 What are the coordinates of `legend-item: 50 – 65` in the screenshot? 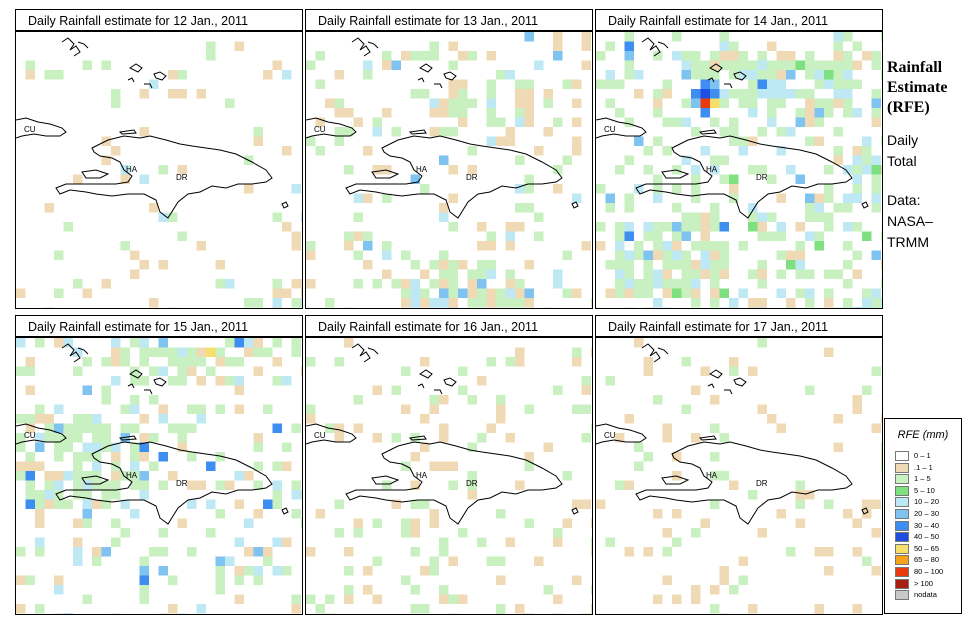 It's located at (928, 549).